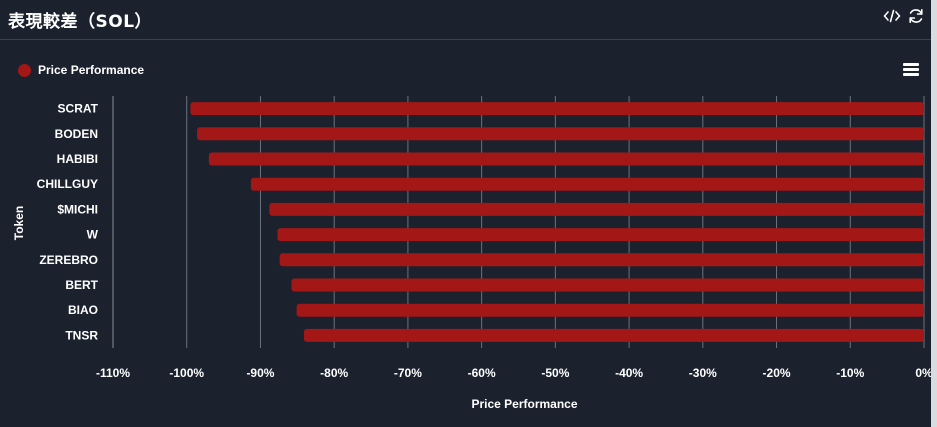 This screenshot has height=427, width=937. What do you see at coordinates (911, 70) in the screenshot?
I see `menu-icon` at bounding box center [911, 70].